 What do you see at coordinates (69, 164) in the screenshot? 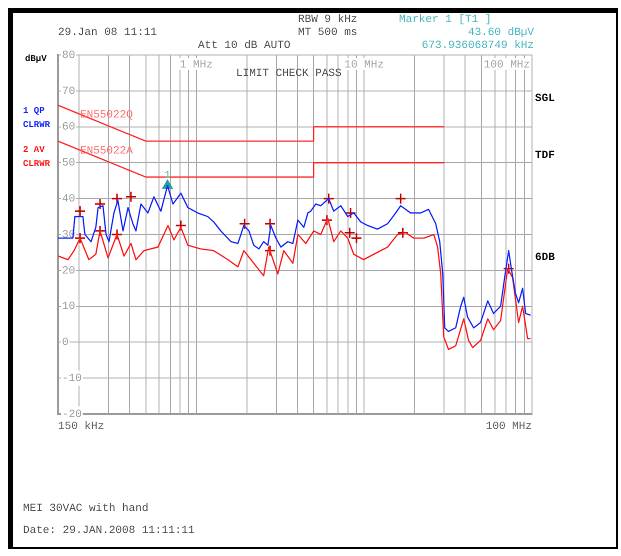
I see `y-tick-label: 50` at bounding box center [69, 164].